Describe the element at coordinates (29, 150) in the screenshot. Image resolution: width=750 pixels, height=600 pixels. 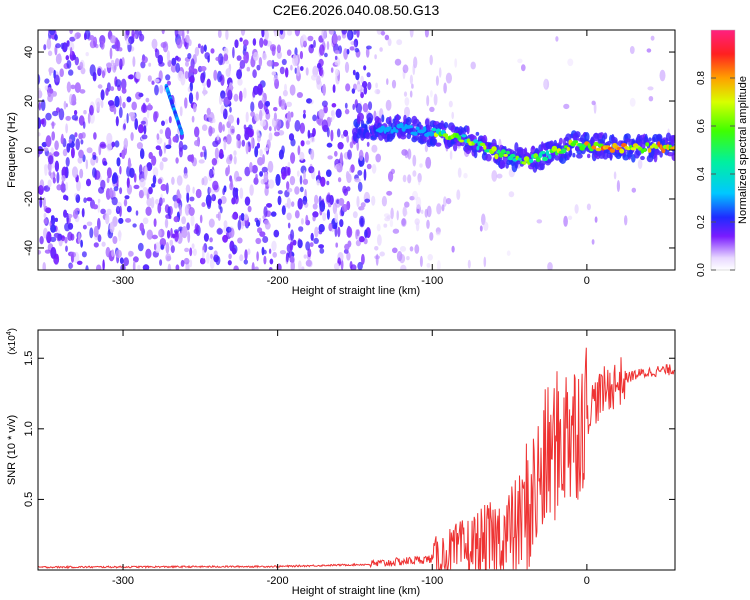
I see `y-tick-label: 0` at that location.